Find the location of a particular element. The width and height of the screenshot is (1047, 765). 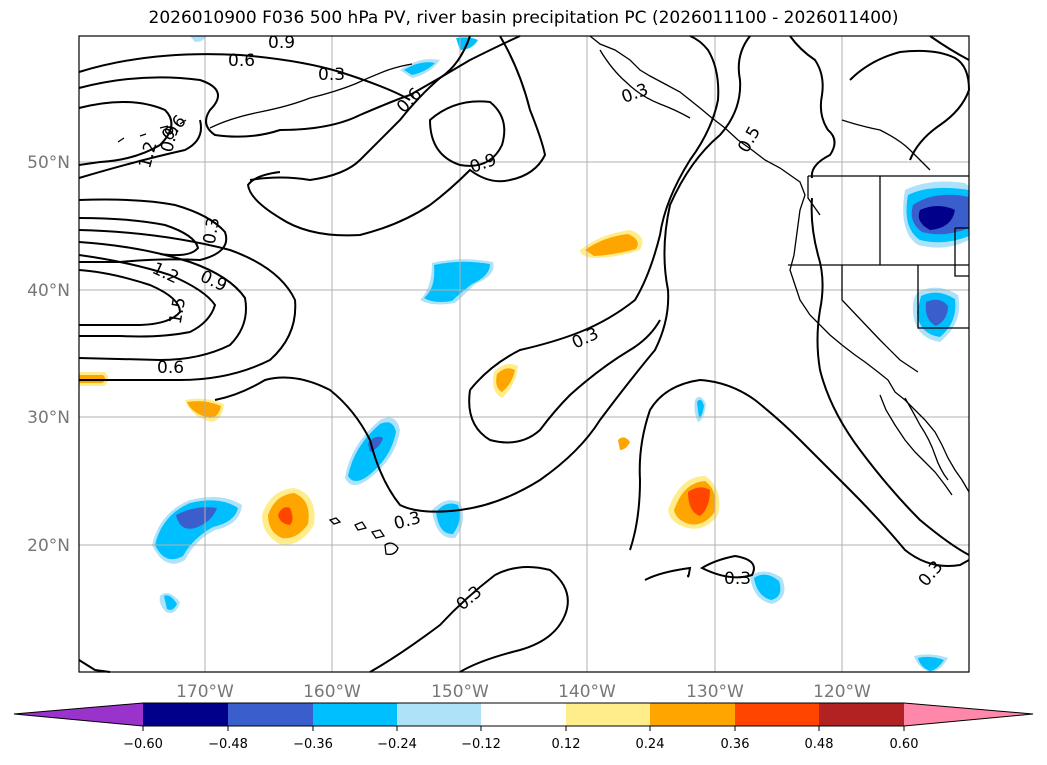

lat-label: 30°N is located at coordinates (48, 418).